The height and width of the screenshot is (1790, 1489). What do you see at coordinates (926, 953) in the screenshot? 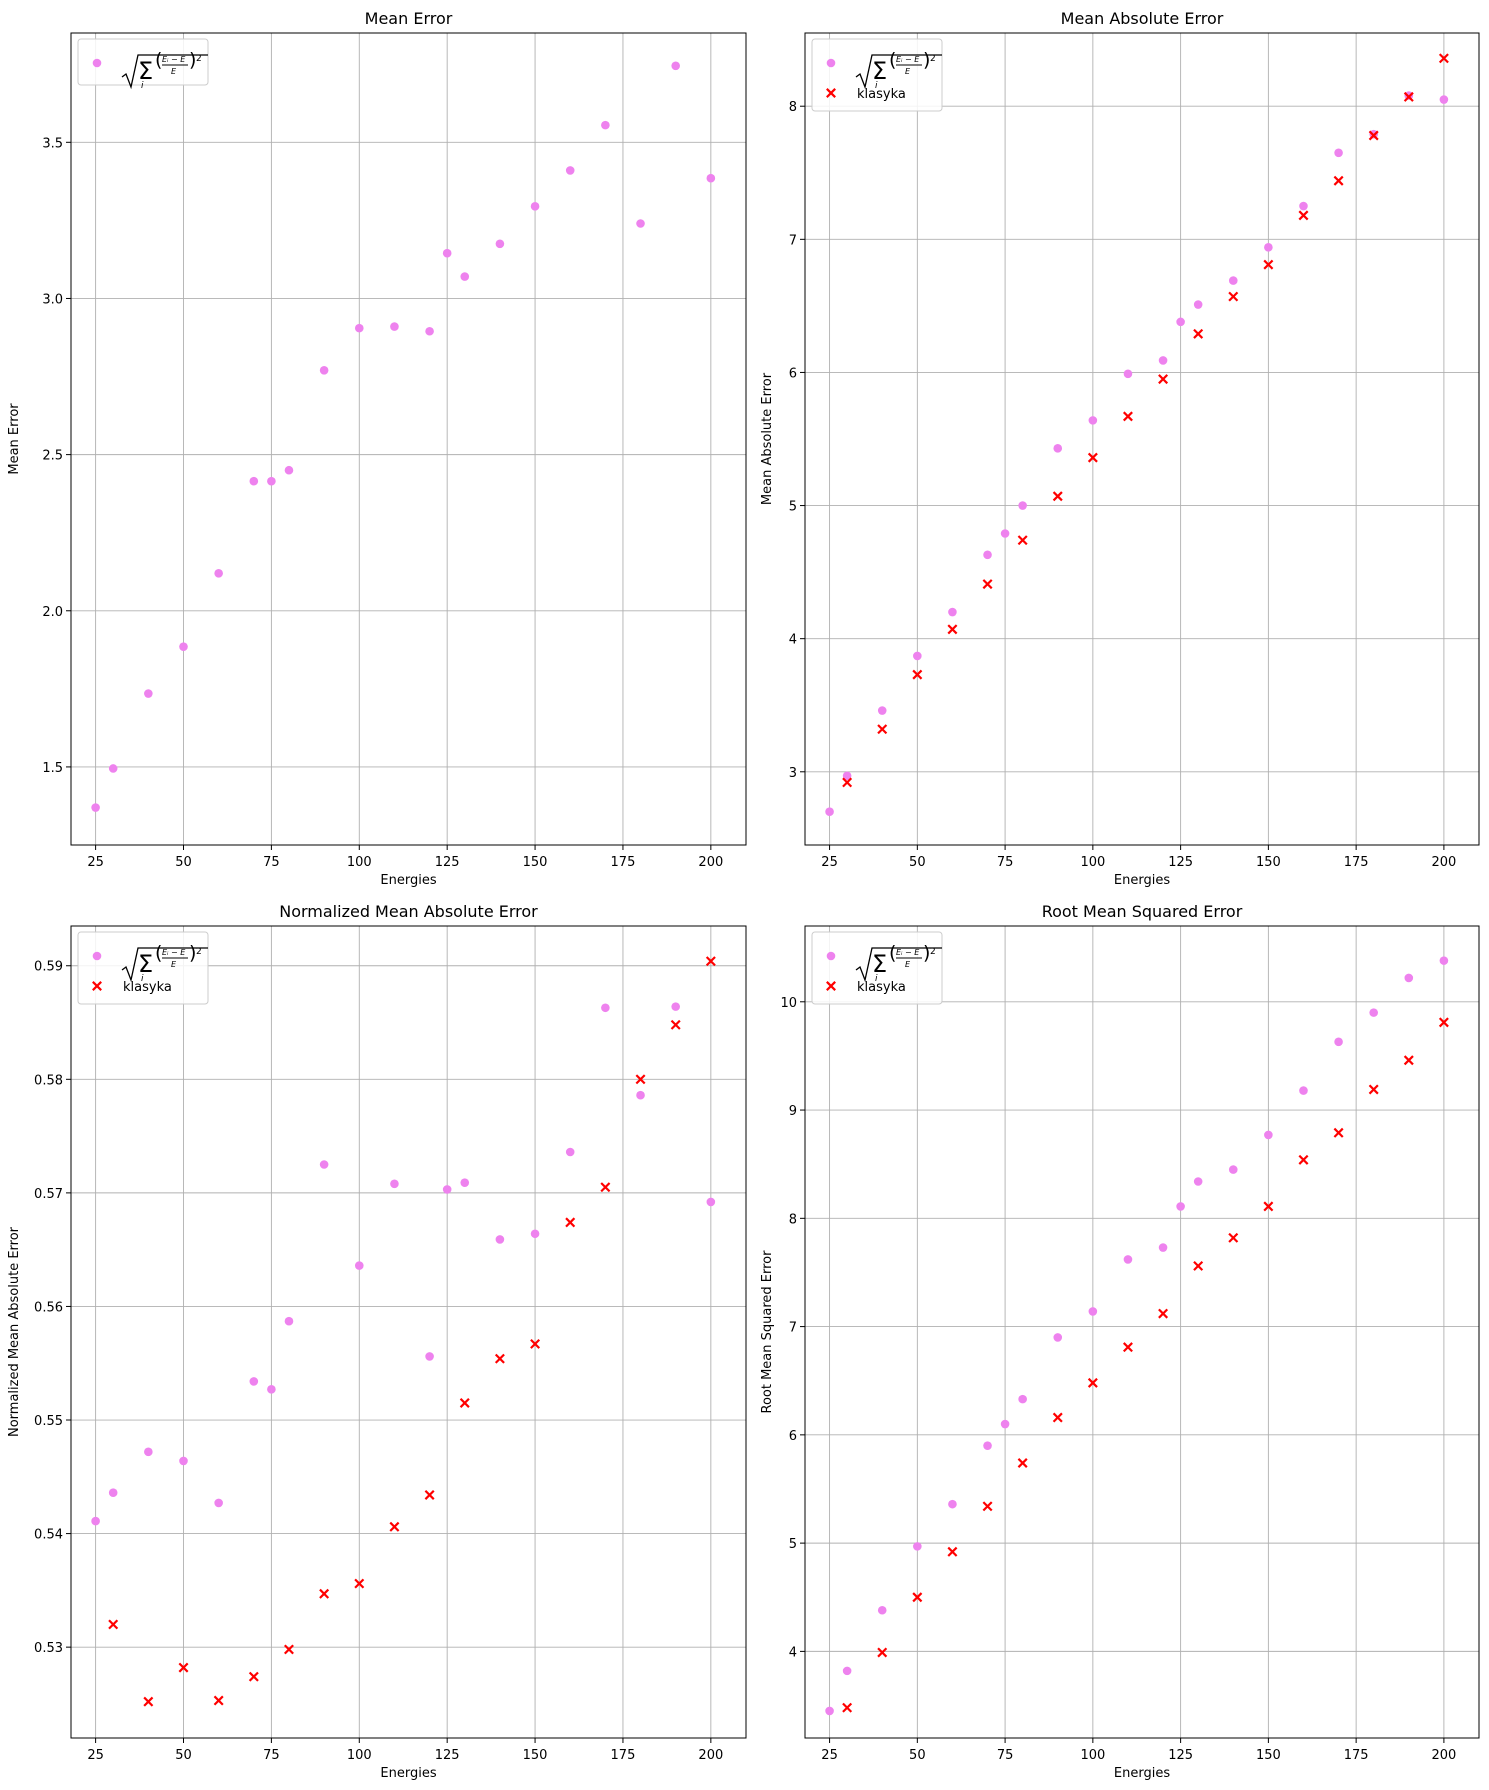
I see `formula-close-paren: )` at bounding box center [926, 953].